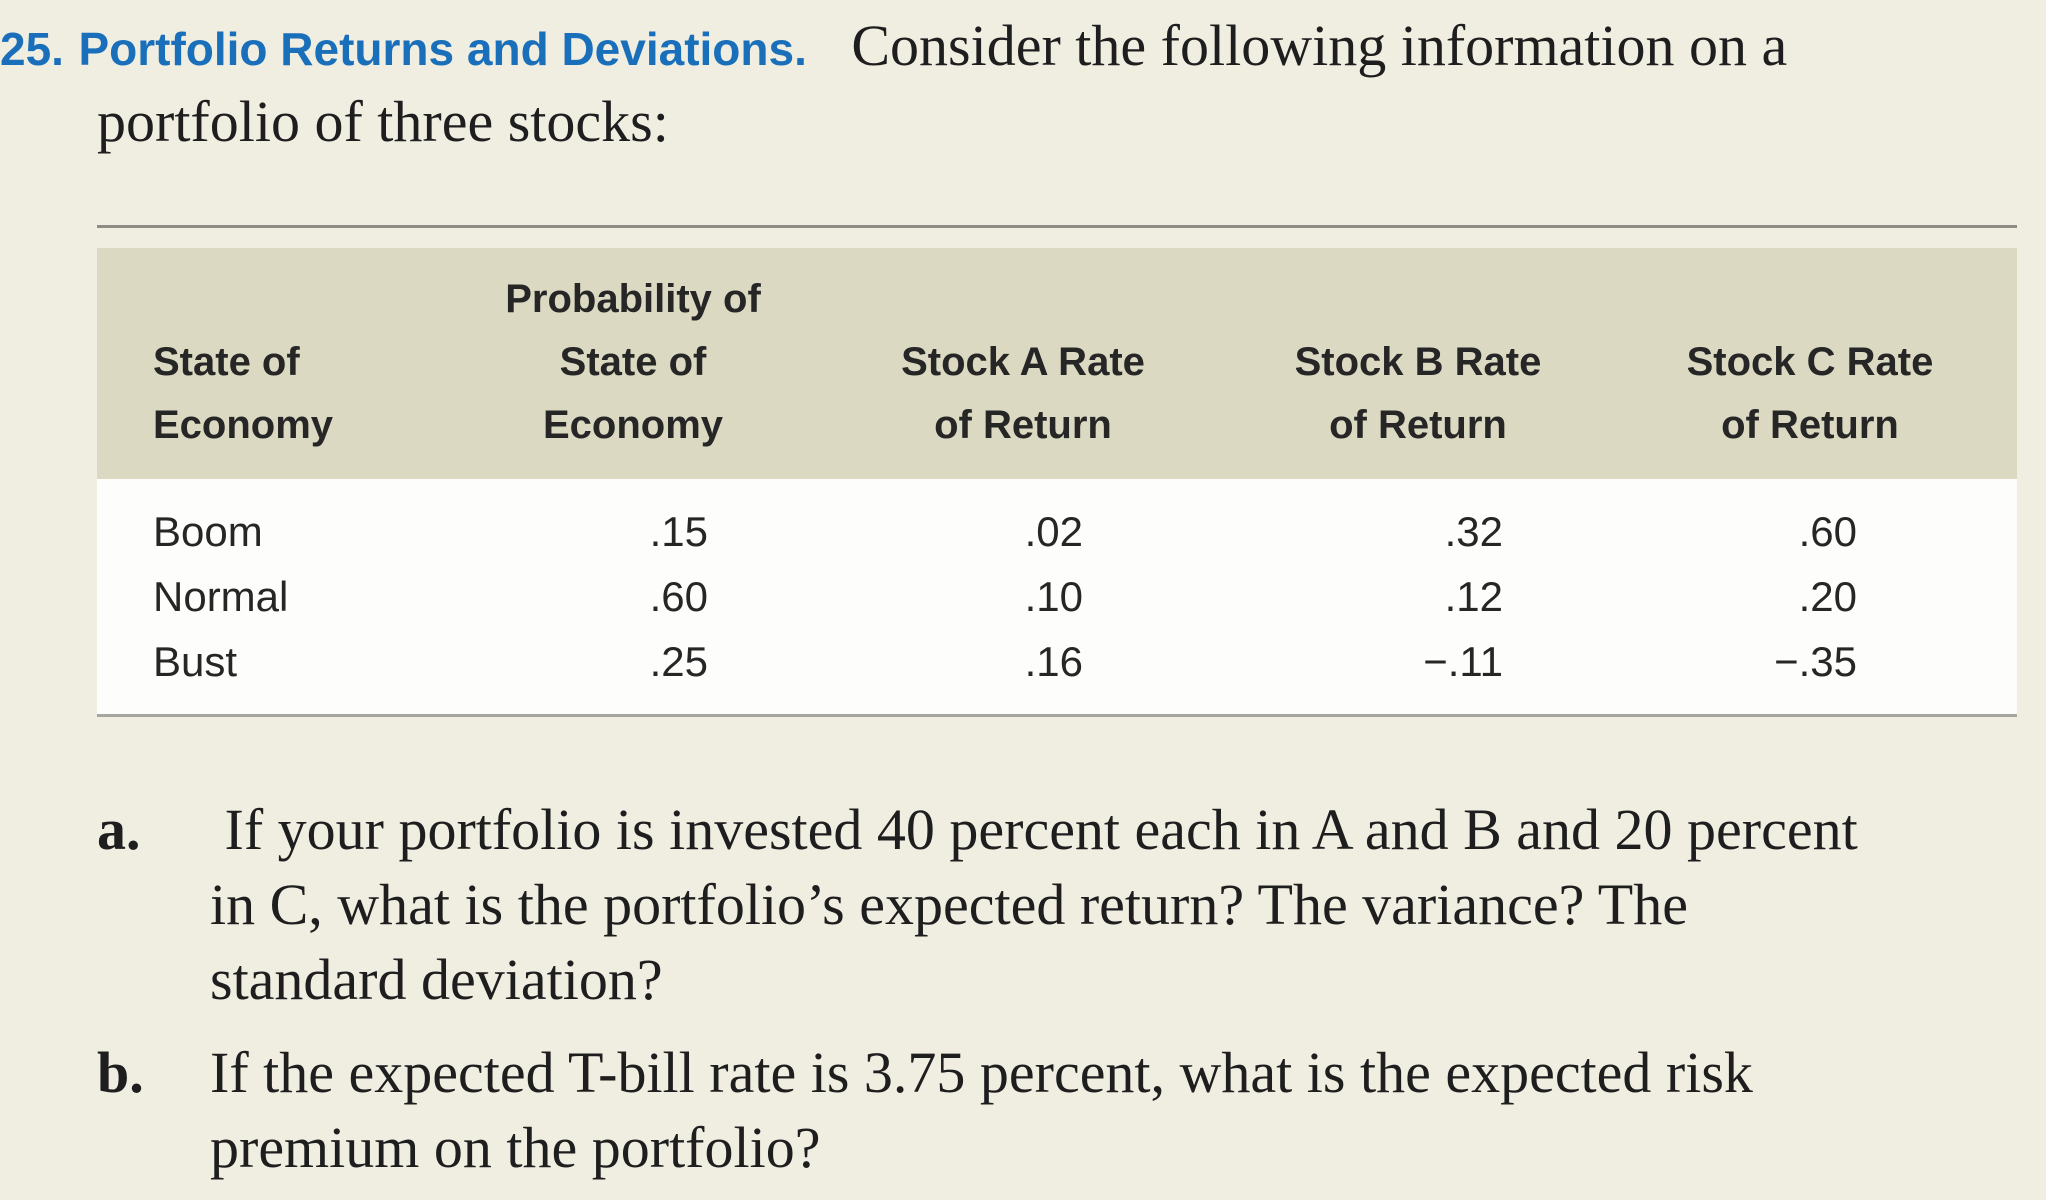 The height and width of the screenshot is (1200, 2046). I want to click on cell-stock-b: .12, so click(1473, 596).